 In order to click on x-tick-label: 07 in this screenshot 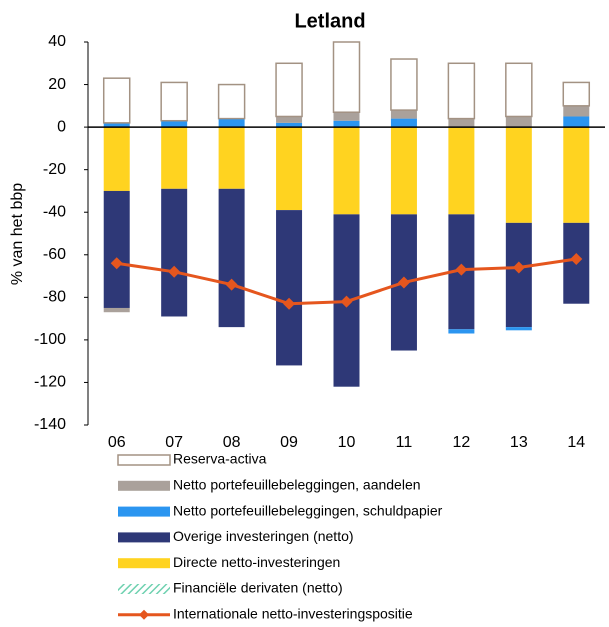, I will do `click(174, 442)`.